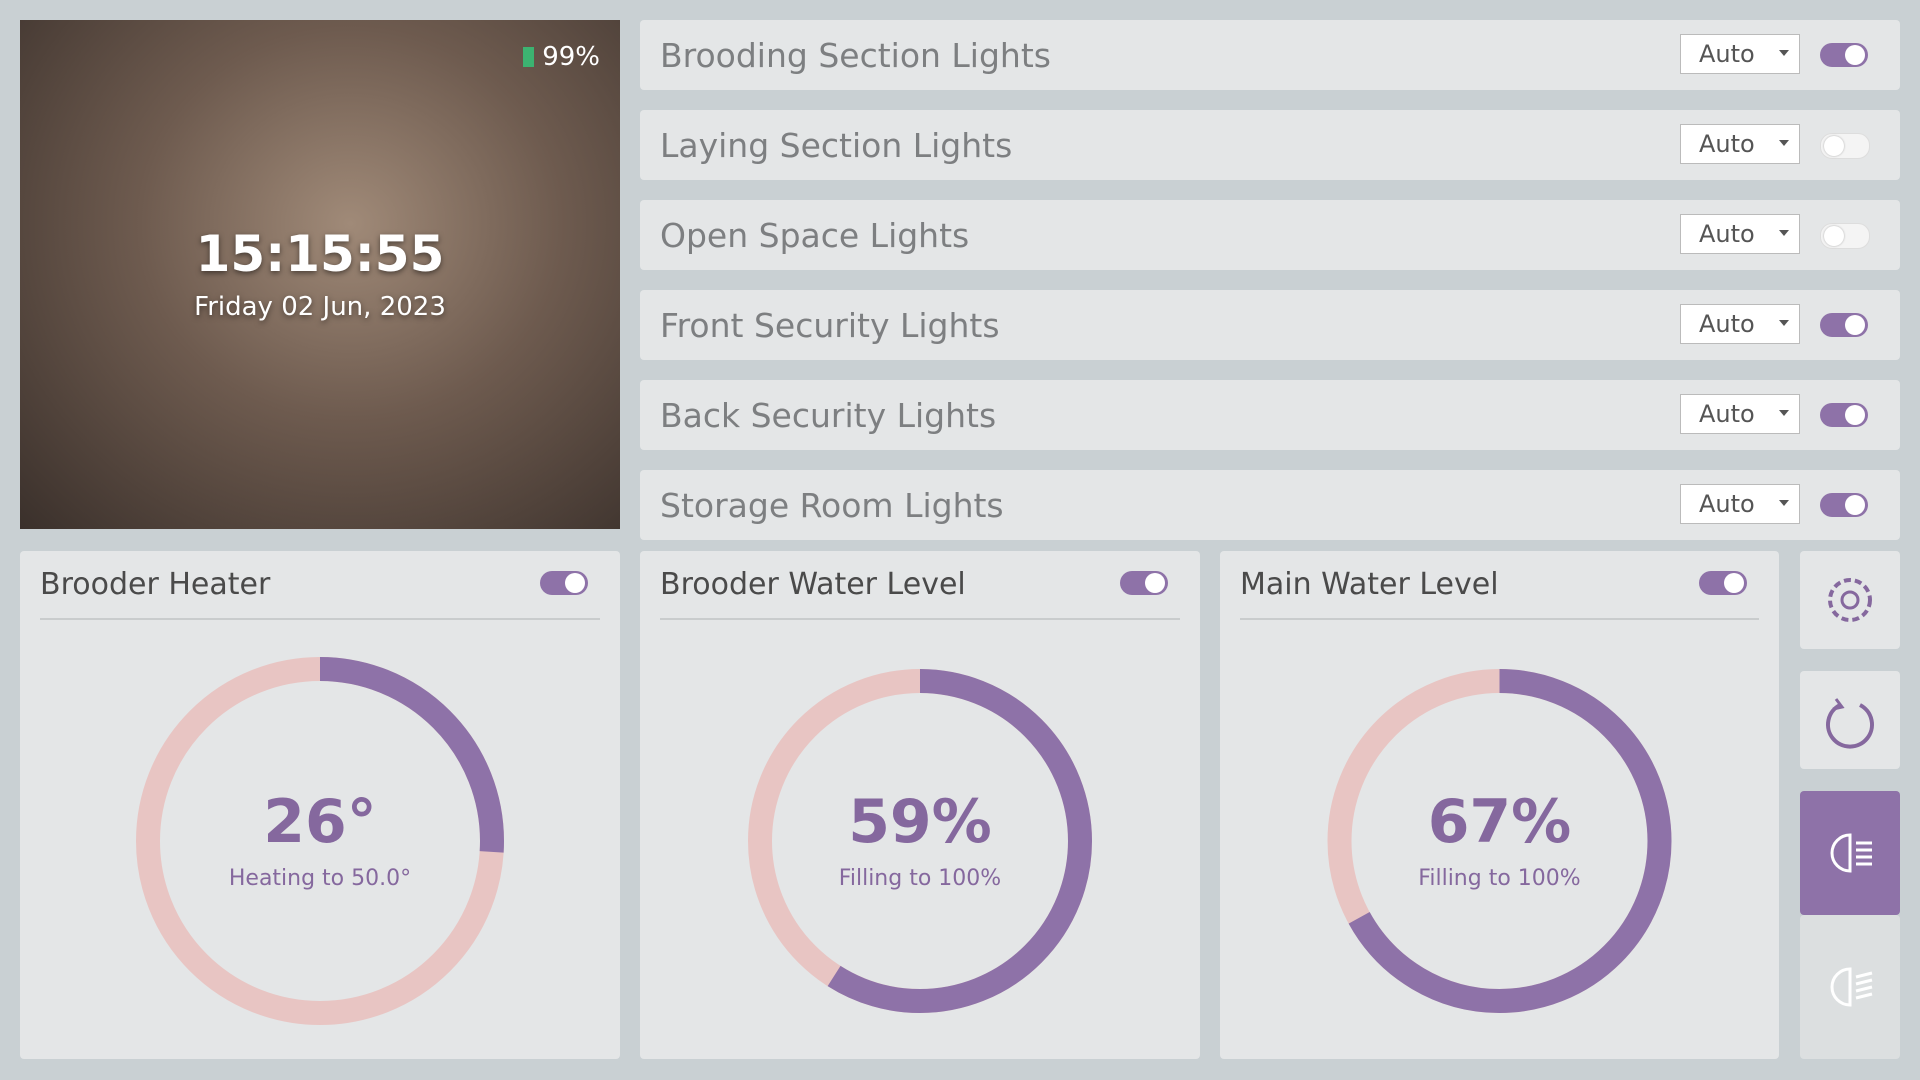  What do you see at coordinates (1270, 235) in the screenshot?
I see `light-row: Open Space Lights Auto` at bounding box center [1270, 235].